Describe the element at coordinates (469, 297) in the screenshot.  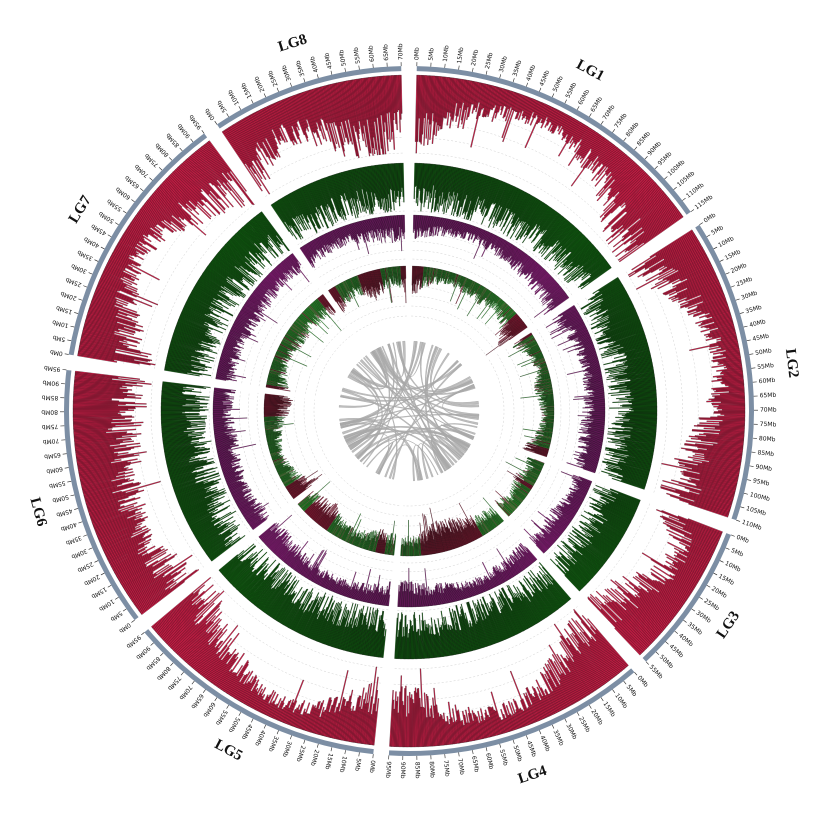
I see `track-4-alt-lg1` at that location.